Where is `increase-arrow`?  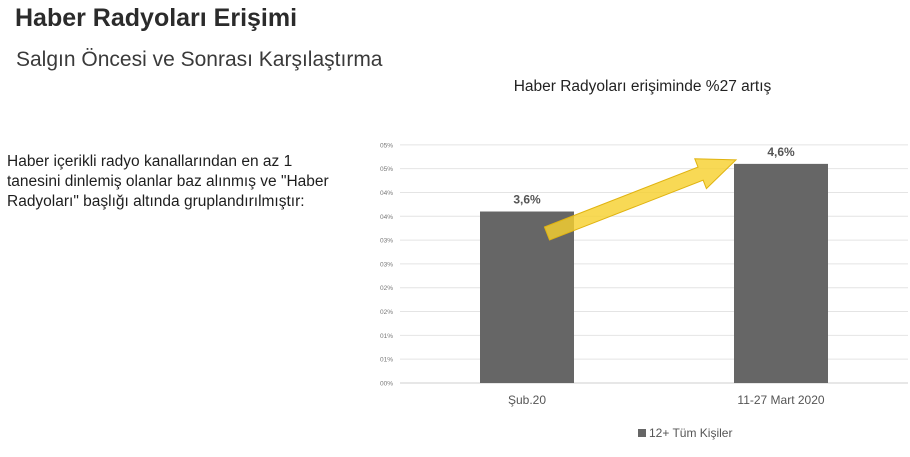
increase-arrow is located at coordinates (640, 199).